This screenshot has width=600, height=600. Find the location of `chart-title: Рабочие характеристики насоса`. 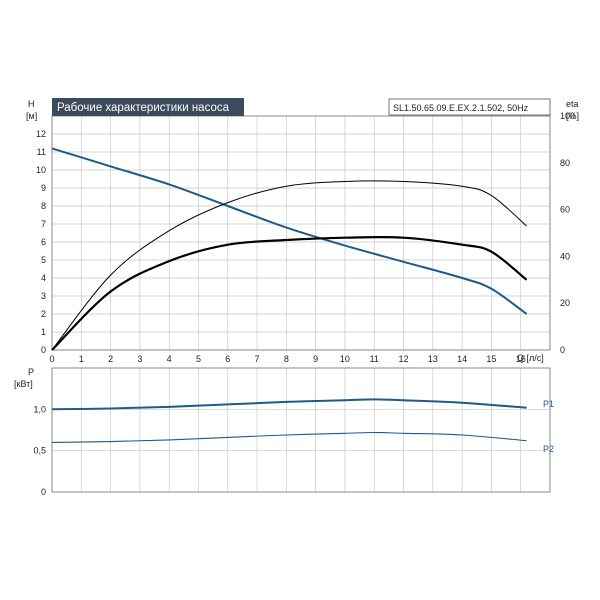

chart-title: Рабочие характеристики насоса is located at coordinates (143, 108).